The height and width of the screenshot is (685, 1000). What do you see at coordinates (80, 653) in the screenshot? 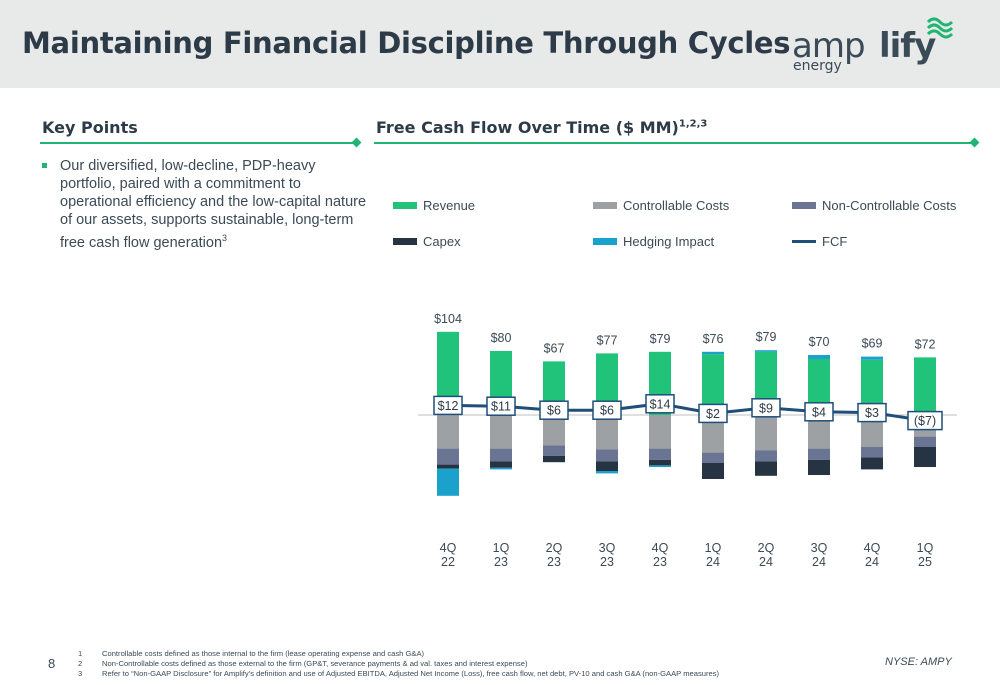
I see `footnote-index: 1` at bounding box center [80, 653].